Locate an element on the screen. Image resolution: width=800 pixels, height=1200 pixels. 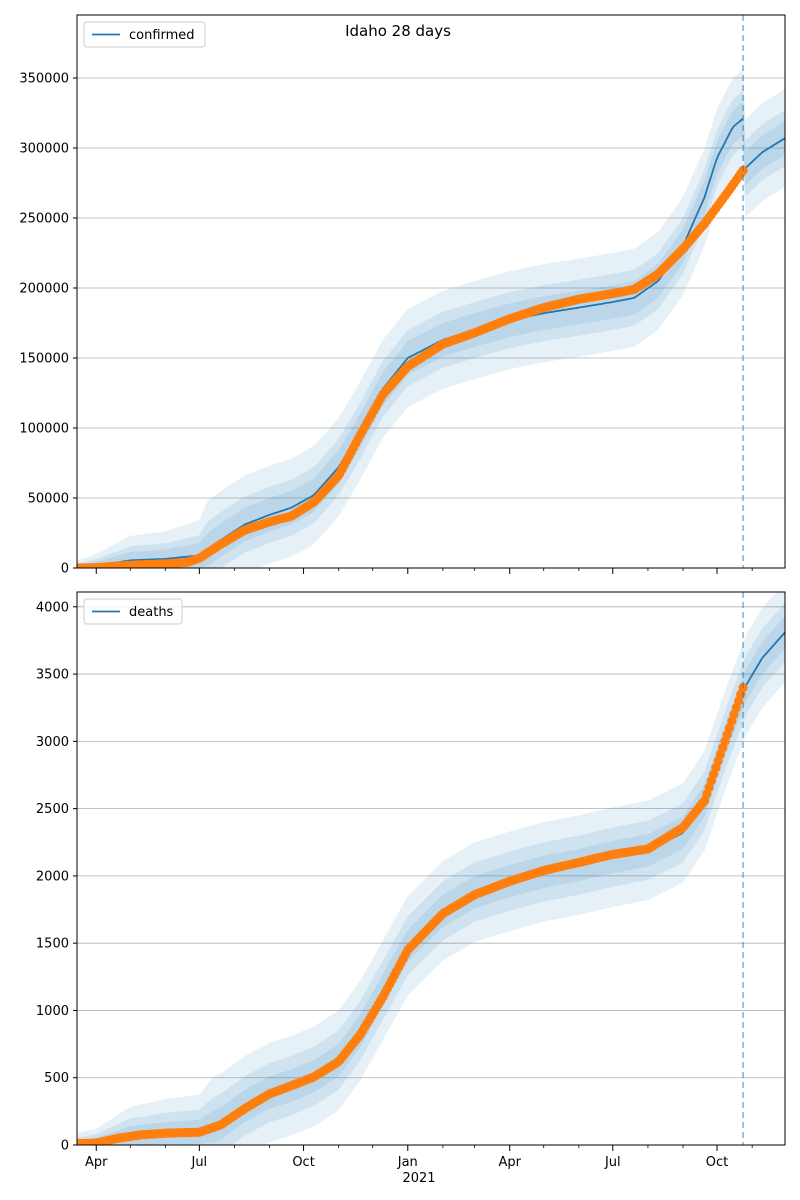
y-tick-label: 50000 is located at coordinates (48, 499).